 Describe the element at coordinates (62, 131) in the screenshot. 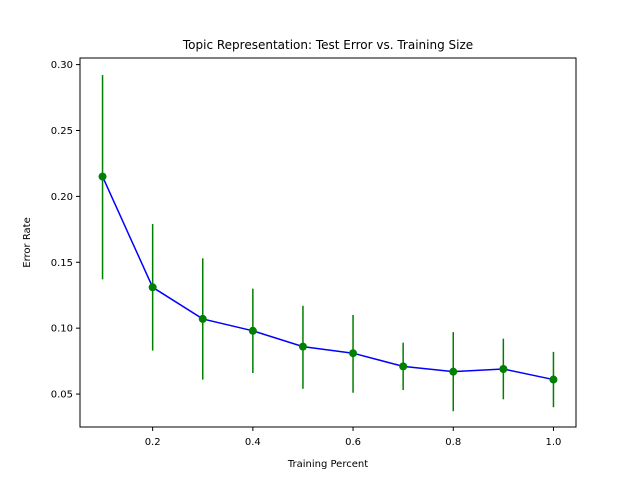

I see `y-tick-label: 0.25` at that location.